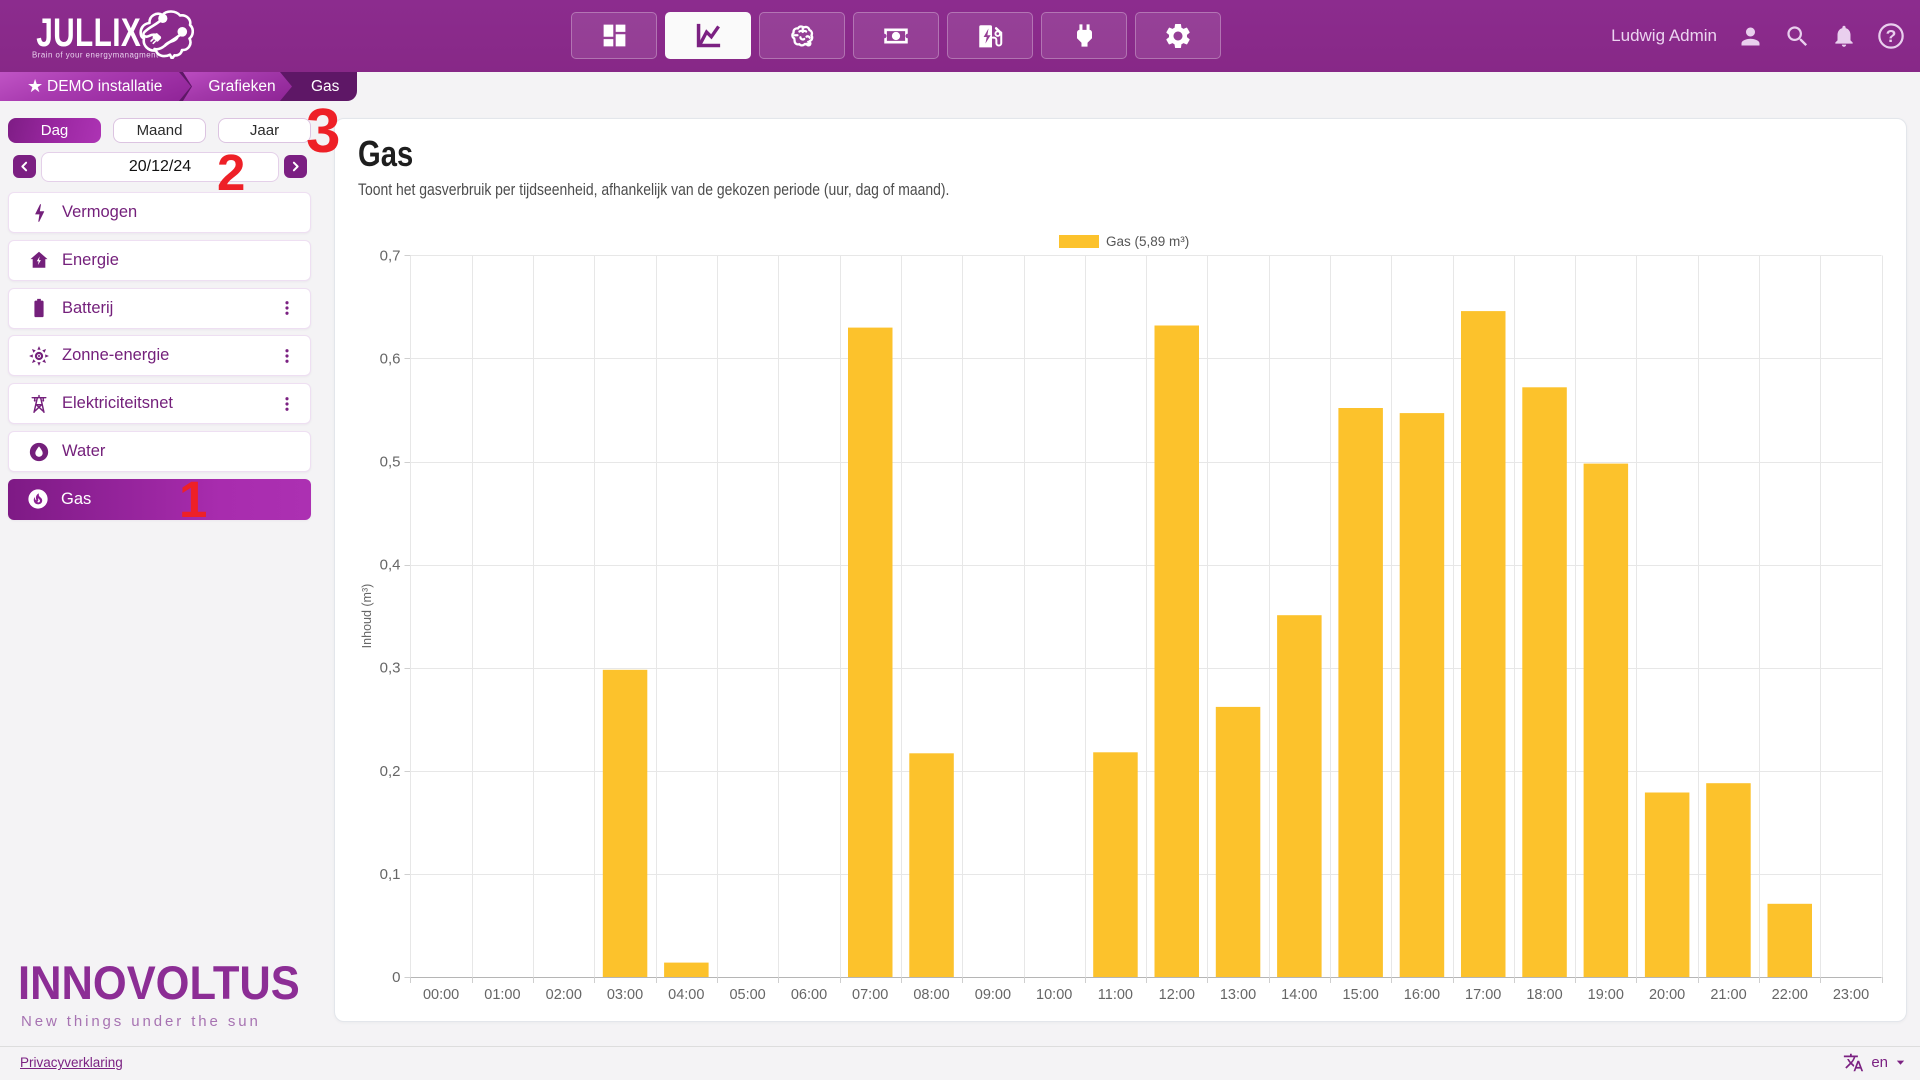 This screenshot has height=1080, width=1920. Describe the element at coordinates (95, 55) in the screenshot. I see `svg-text: Brain of your energymanagment` at that location.